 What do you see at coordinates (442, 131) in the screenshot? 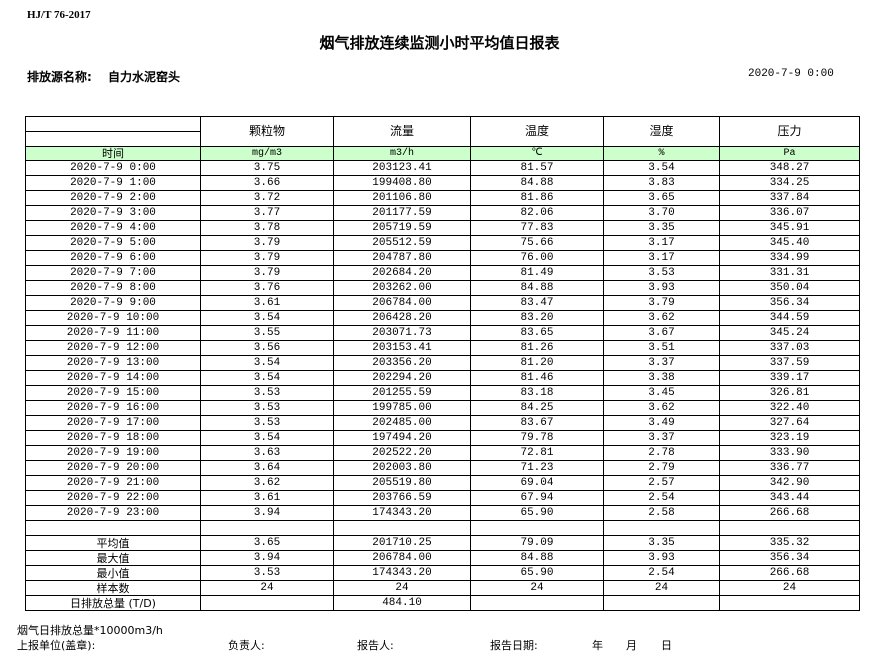
I see `header-row: 颗粒物 流量 温度 湿度 压力` at bounding box center [442, 131].